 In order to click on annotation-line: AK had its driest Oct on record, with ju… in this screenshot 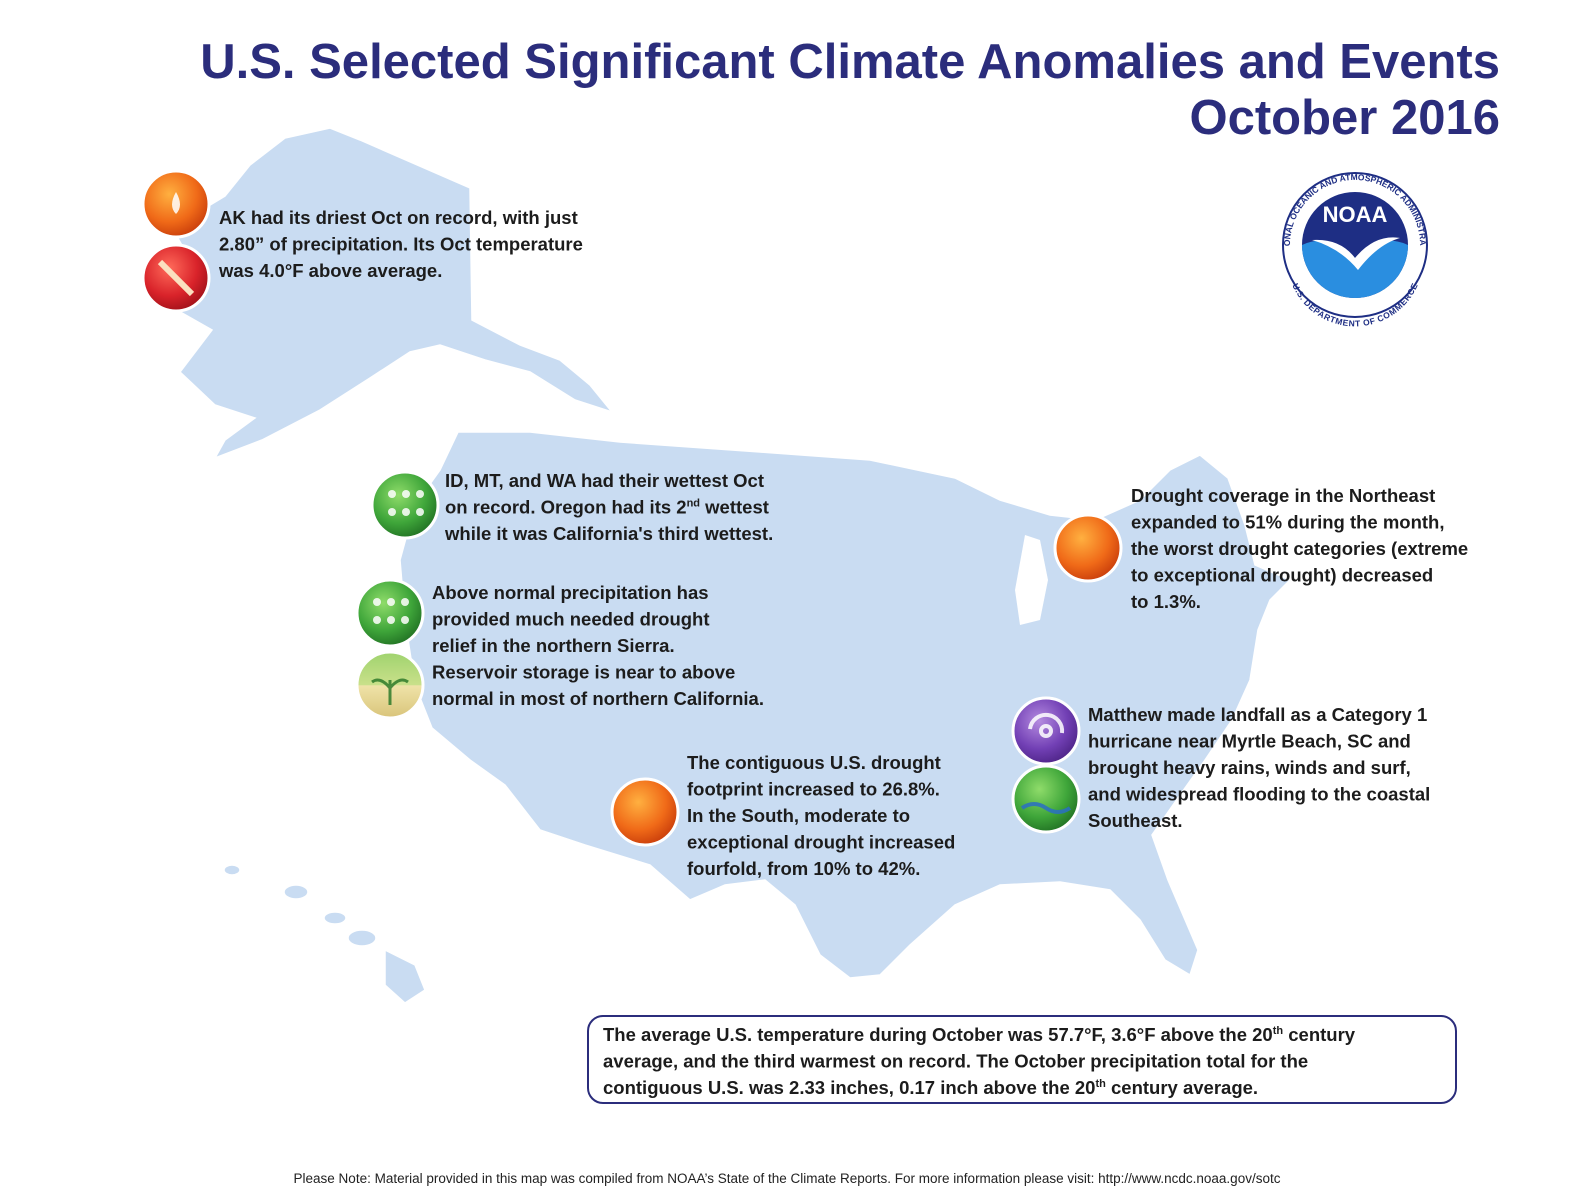, I will do `click(398, 217)`.